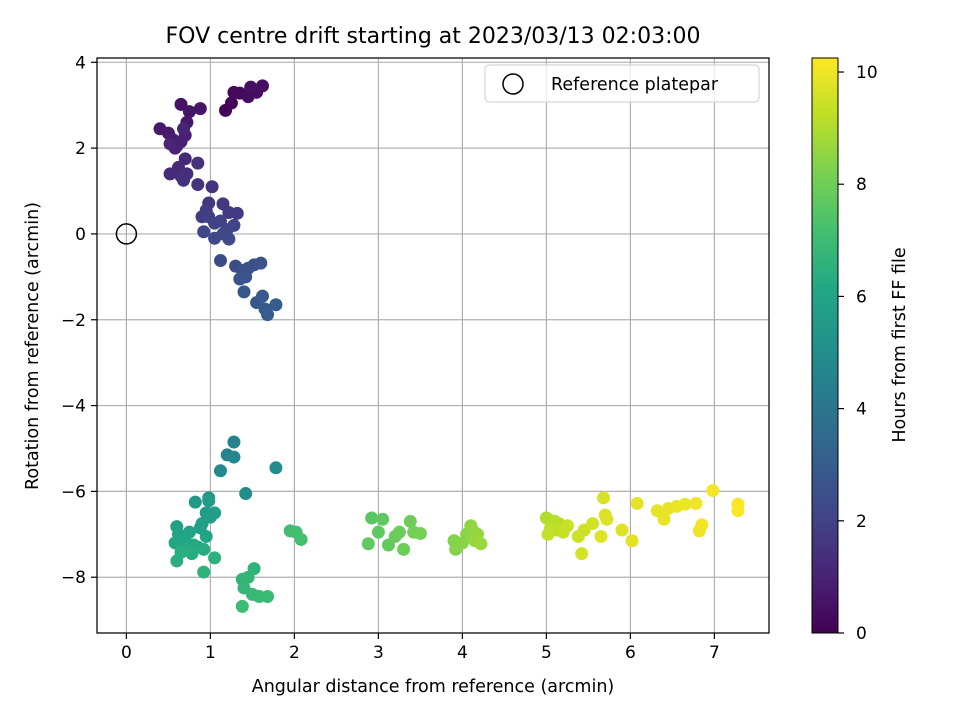 The height and width of the screenshot is (720, 960). I want to click on x-tick-label: 2, so click(294, 653).